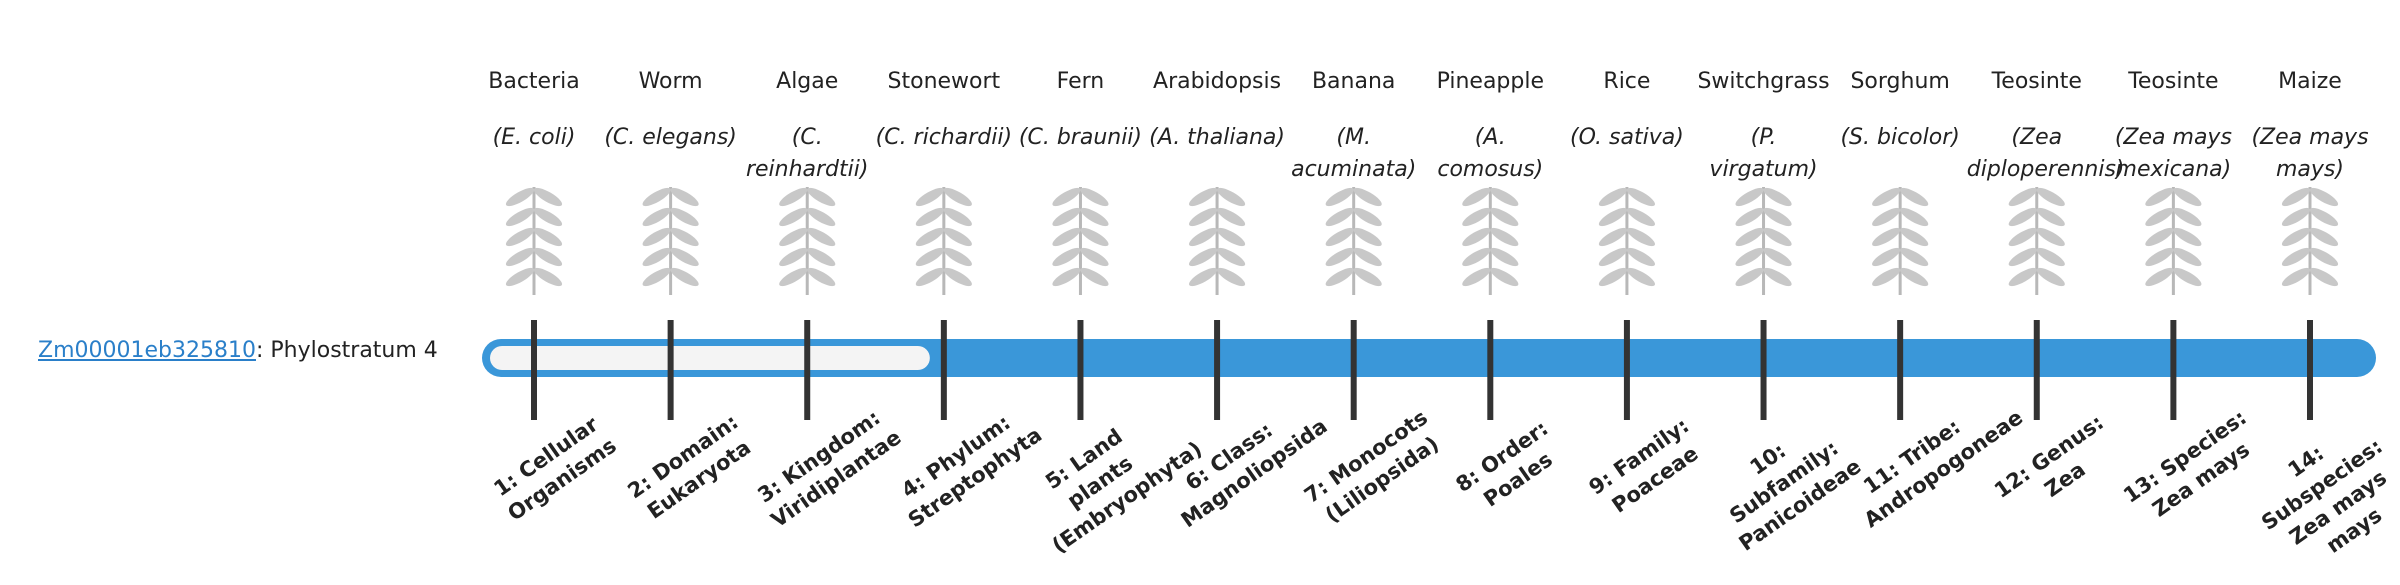 The width and height of the screenshot is (2400, 585). Describe the element at coordinates (2045, 153) in the screenshot. I see `organism-latin: (Zea diploperennis)` at that location.